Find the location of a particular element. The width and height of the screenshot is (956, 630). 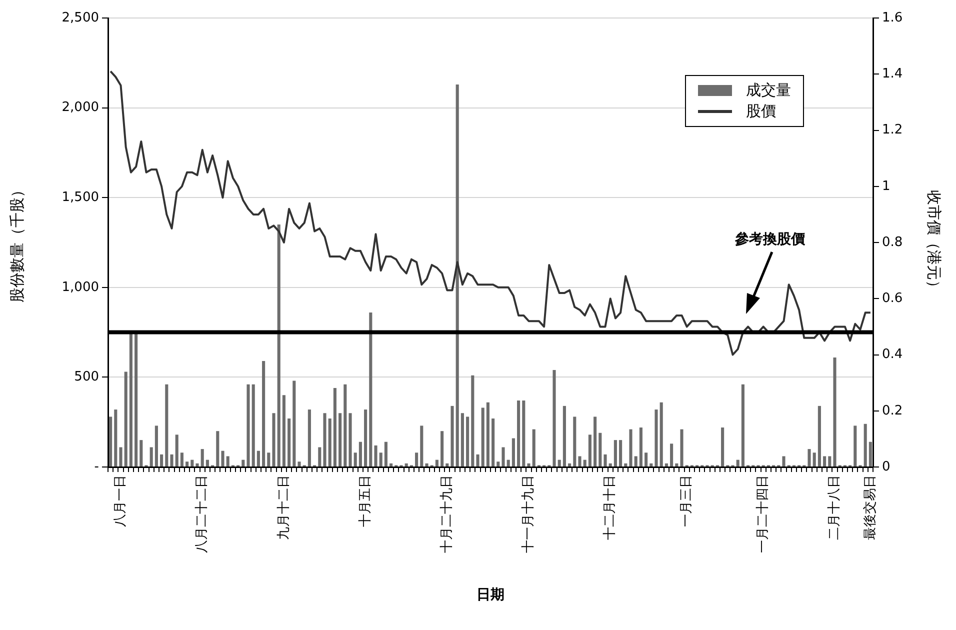

y-tick-label: - is located at coordinates (97, 466).